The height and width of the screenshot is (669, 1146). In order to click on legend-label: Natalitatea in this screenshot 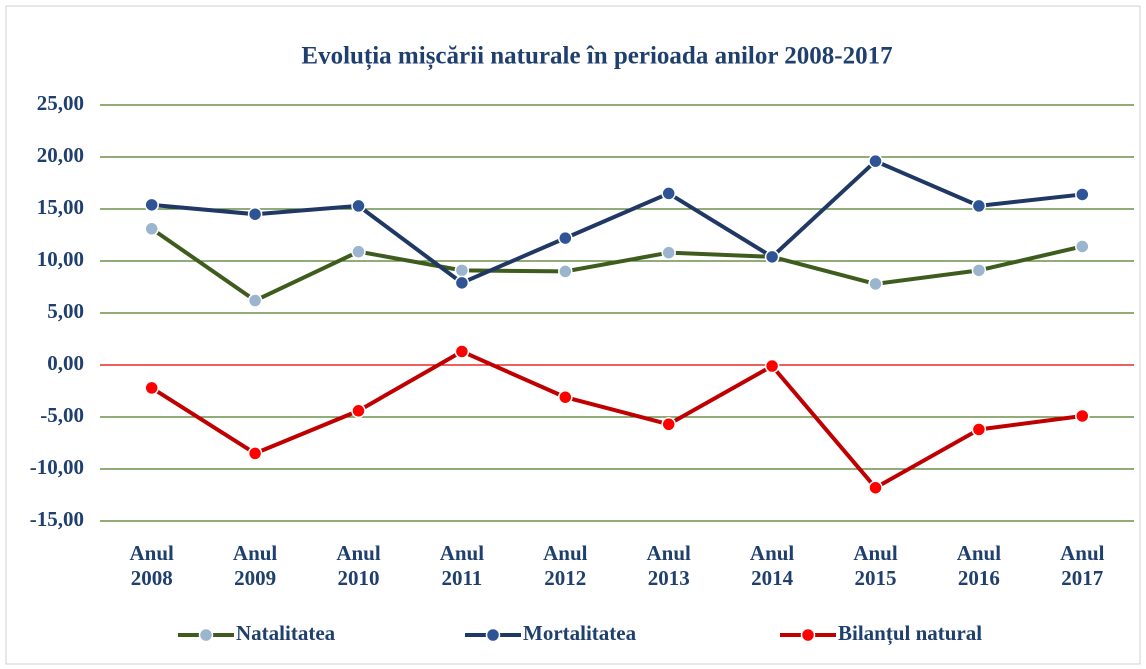, I will do `click(286, 633)`.